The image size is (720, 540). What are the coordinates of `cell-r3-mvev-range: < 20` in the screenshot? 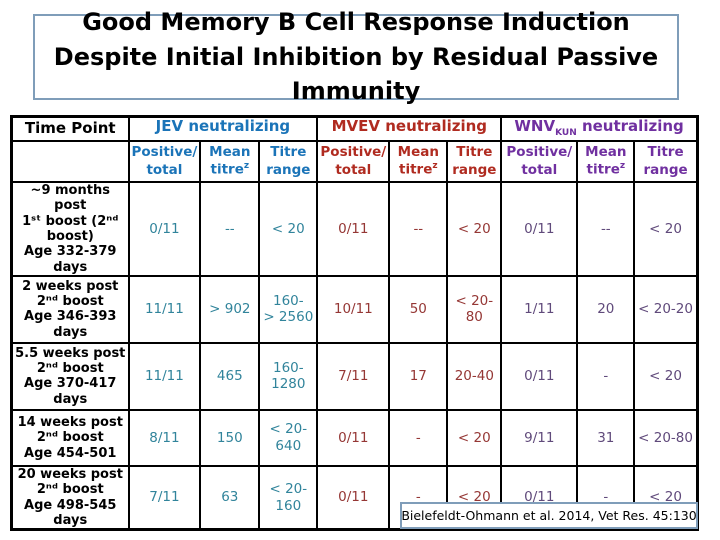 It's located at (474, 437).